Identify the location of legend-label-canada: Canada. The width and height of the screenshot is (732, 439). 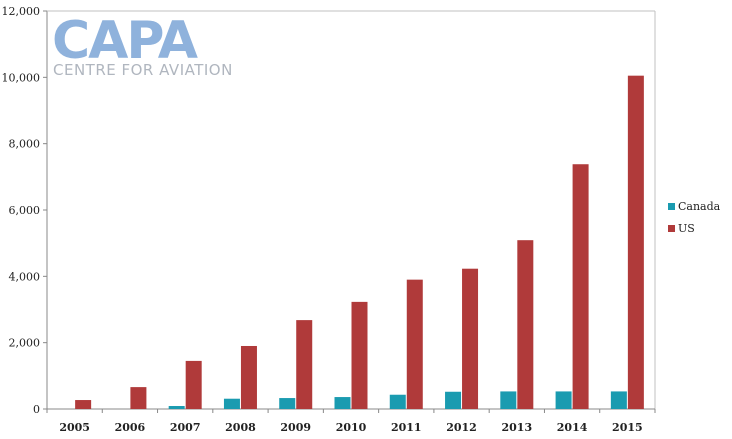
(699, 206).